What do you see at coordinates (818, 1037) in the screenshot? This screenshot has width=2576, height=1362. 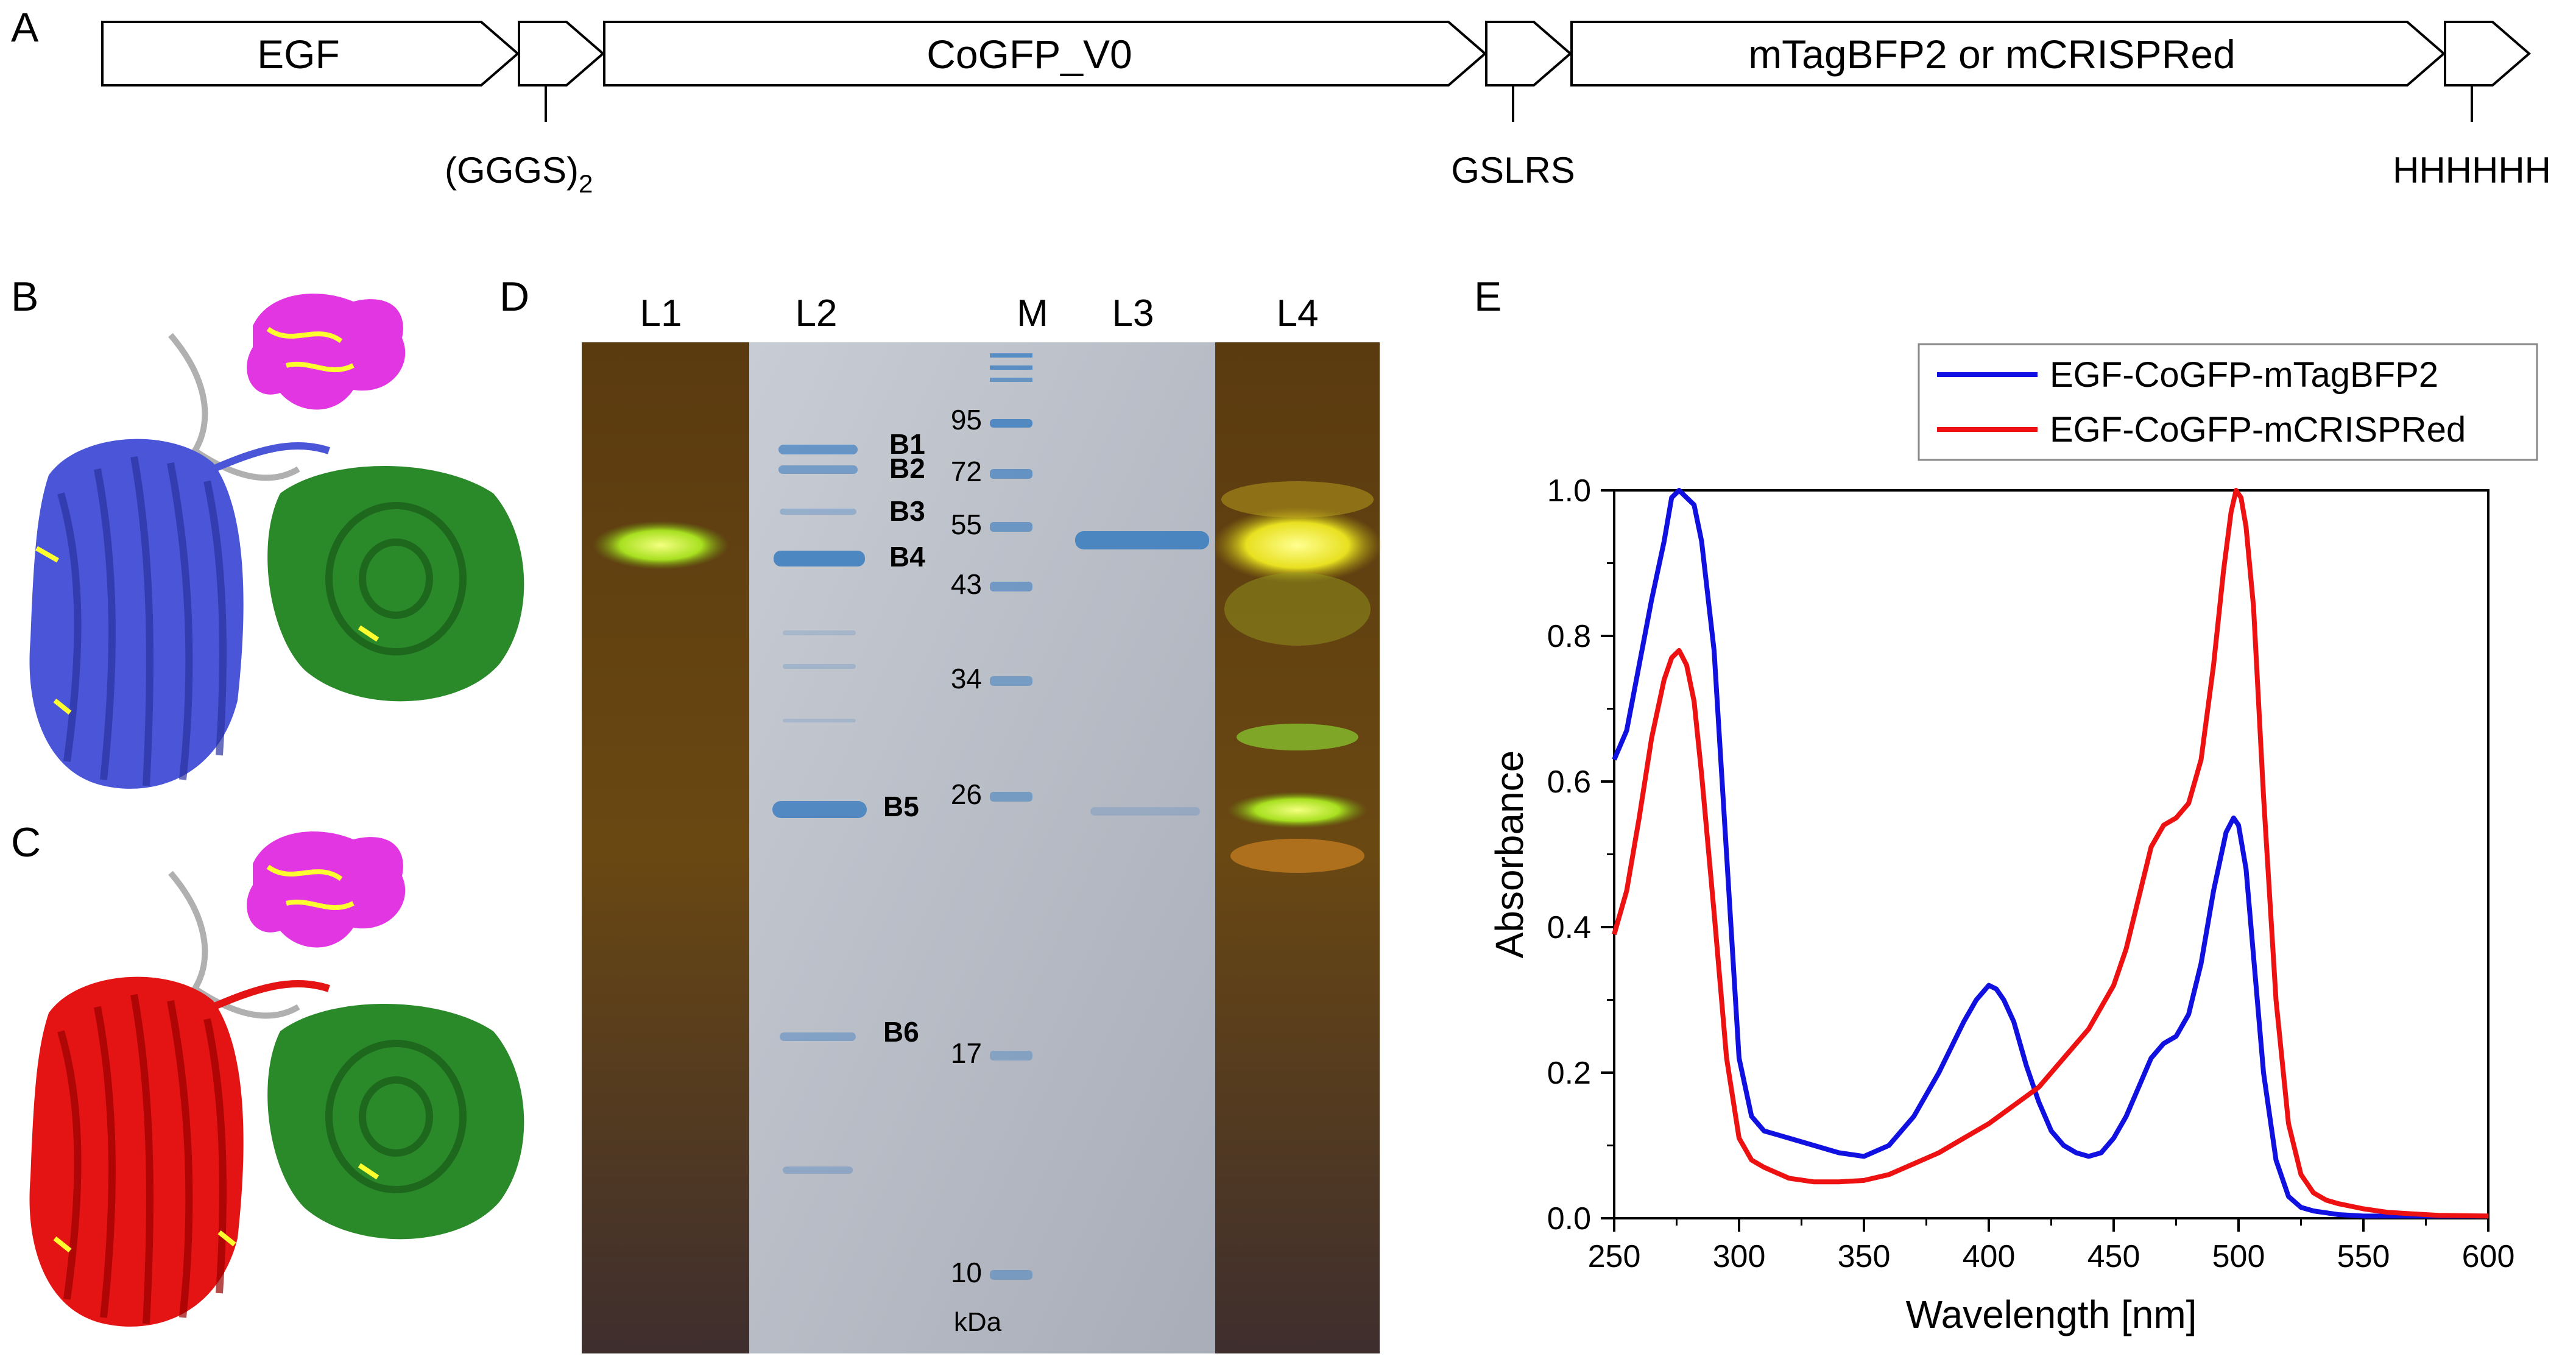 I see `band-b6` at bounding box center [818, 1037].